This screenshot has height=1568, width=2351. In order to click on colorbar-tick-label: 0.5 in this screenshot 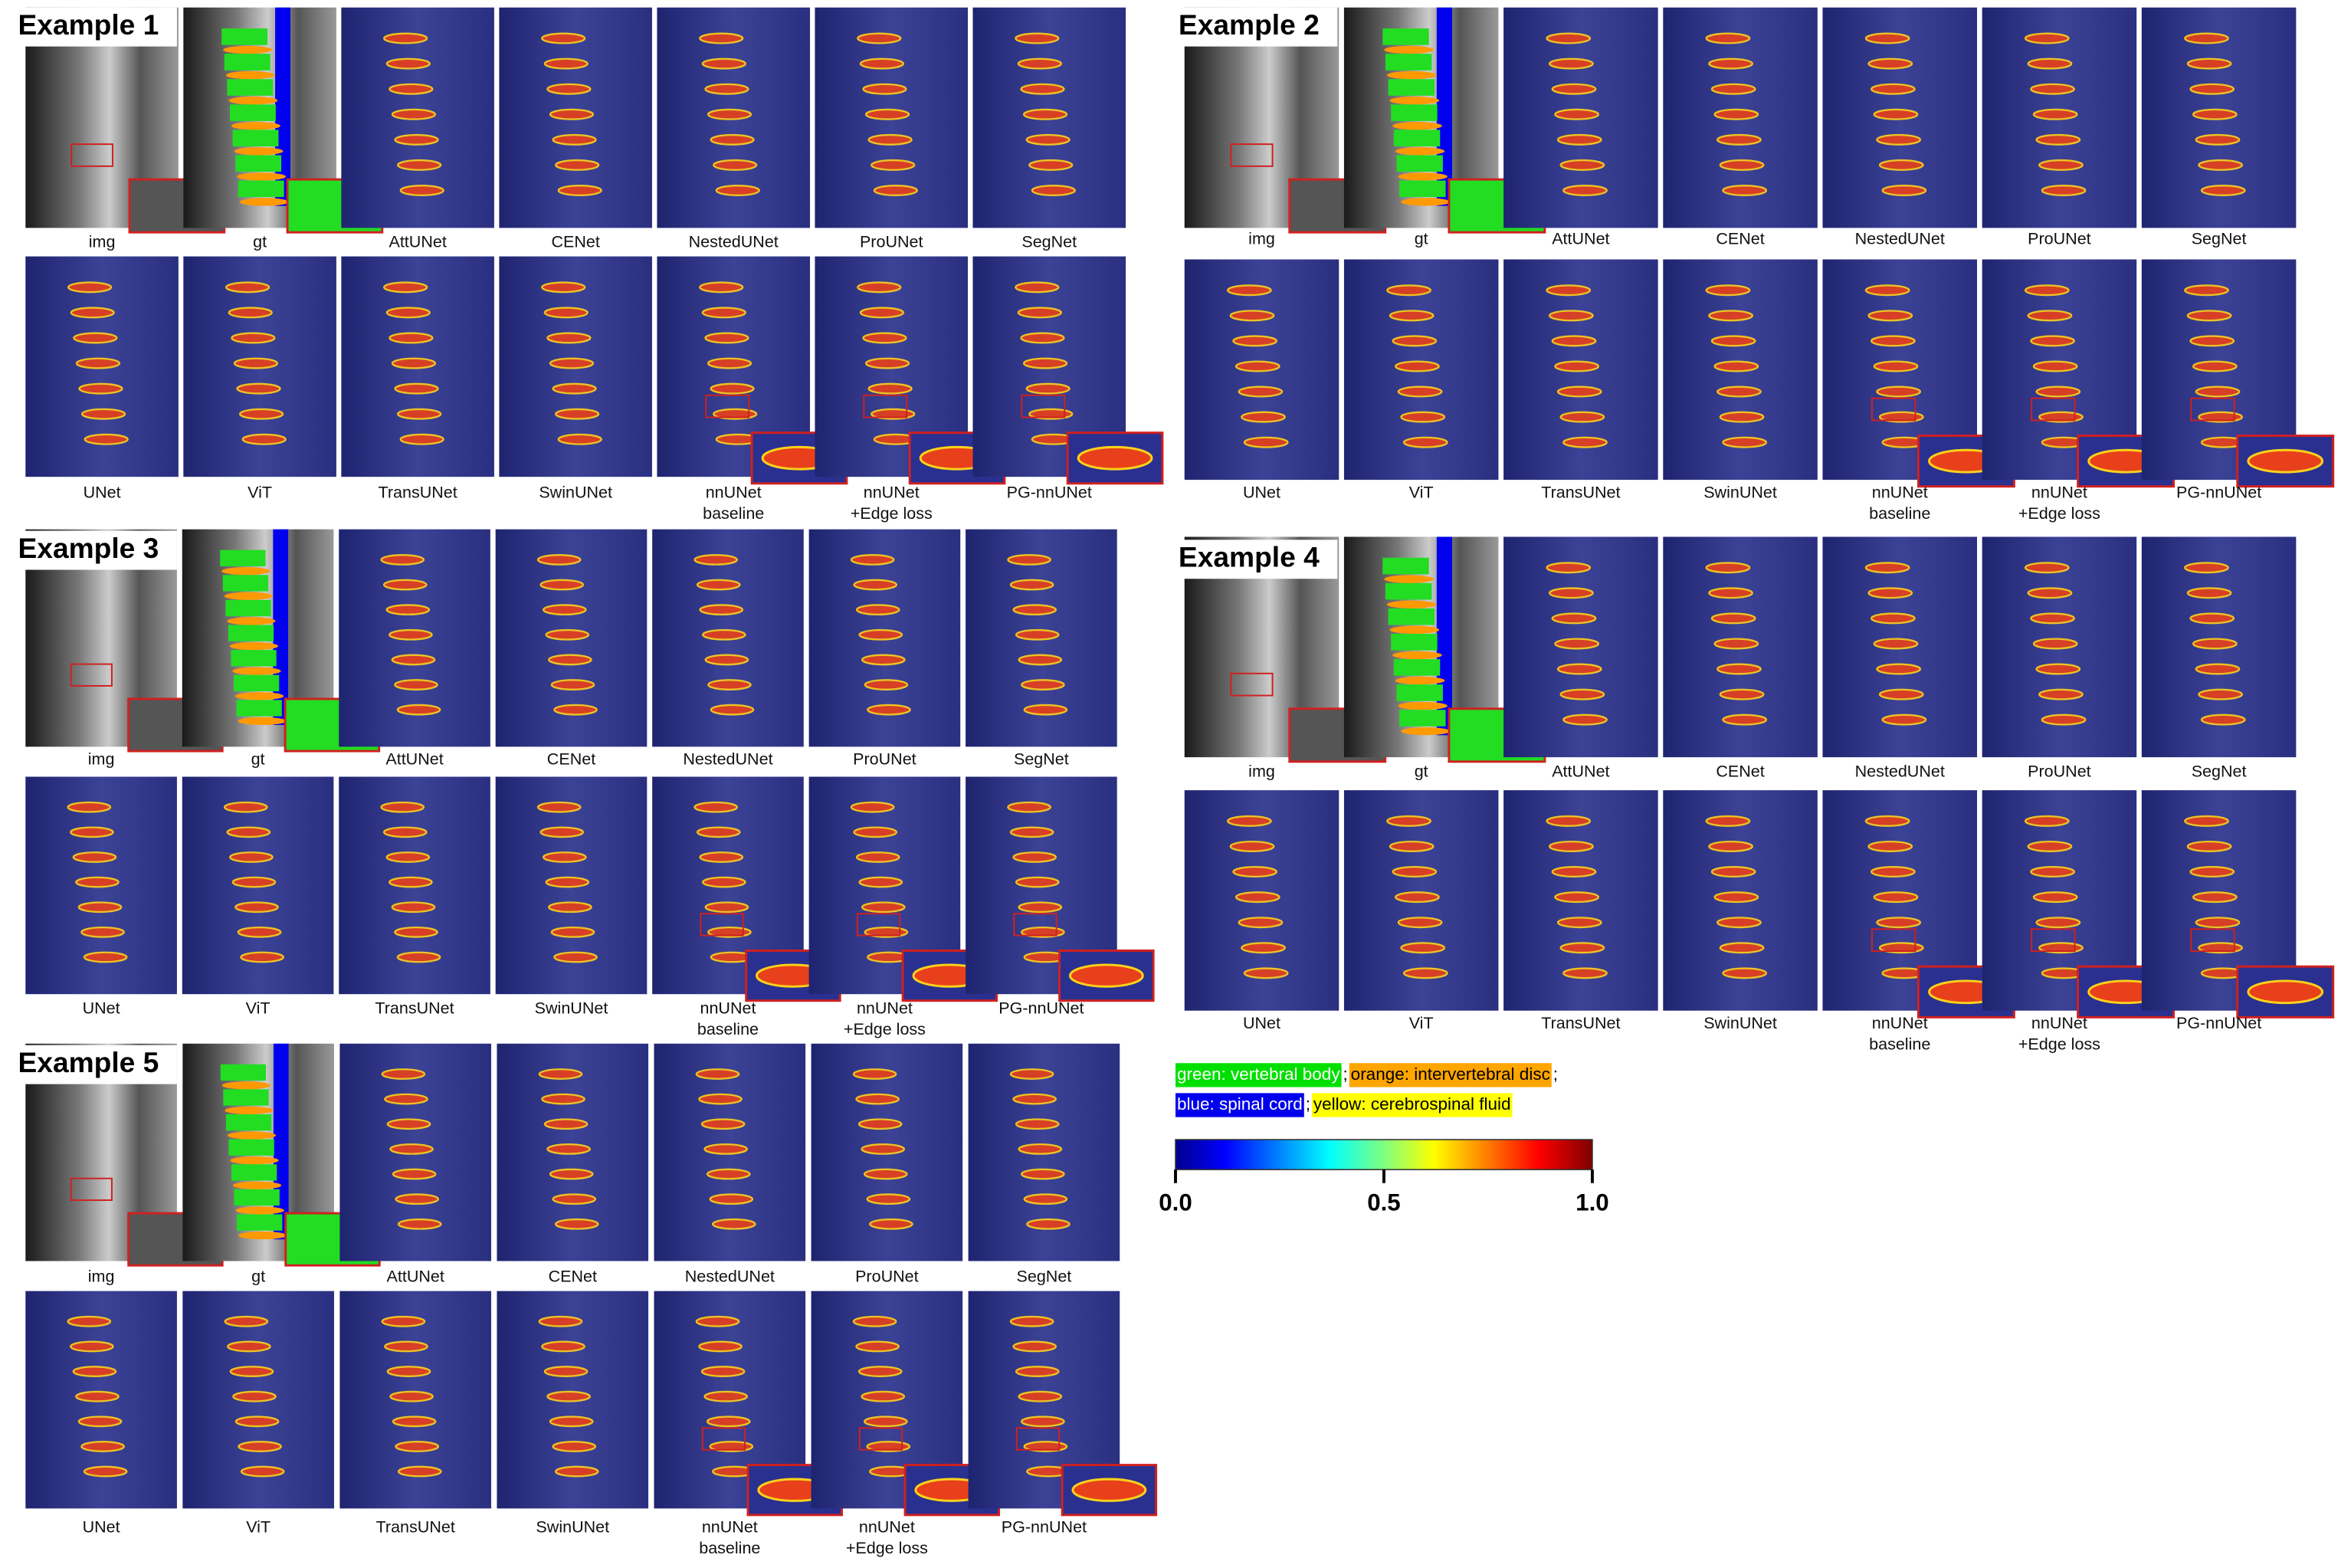, I will do `click(1384, 1202)`.